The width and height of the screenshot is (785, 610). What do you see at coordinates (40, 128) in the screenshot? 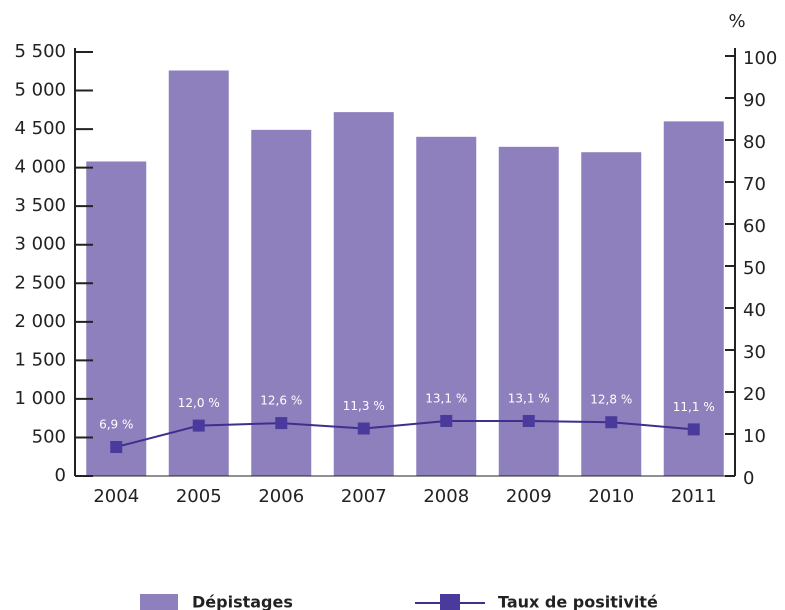
I see `y-tick-label: 4 500` at bounding box center [40, 128].